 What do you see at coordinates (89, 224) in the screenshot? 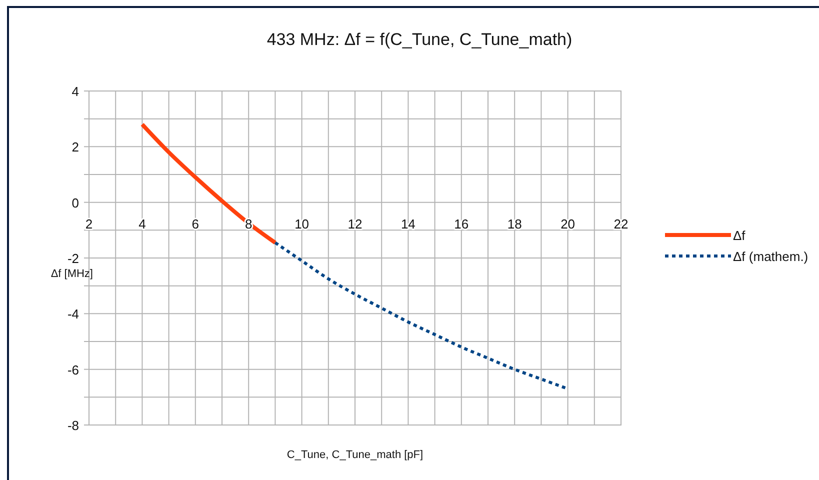
I see `x-tick-label: 2` at bounding box center [89, 224].